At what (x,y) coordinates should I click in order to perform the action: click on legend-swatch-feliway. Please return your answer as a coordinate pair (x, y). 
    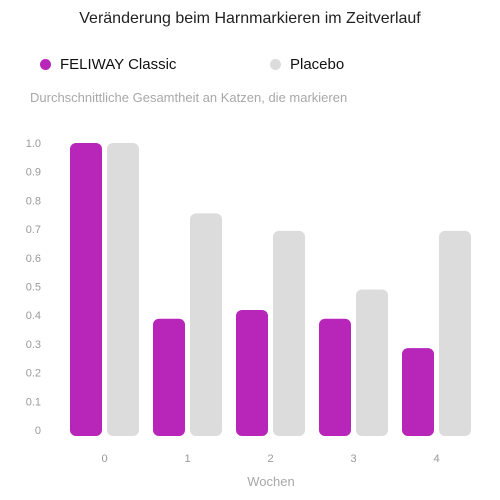
    Looking at the image, I should click on (45, 64).